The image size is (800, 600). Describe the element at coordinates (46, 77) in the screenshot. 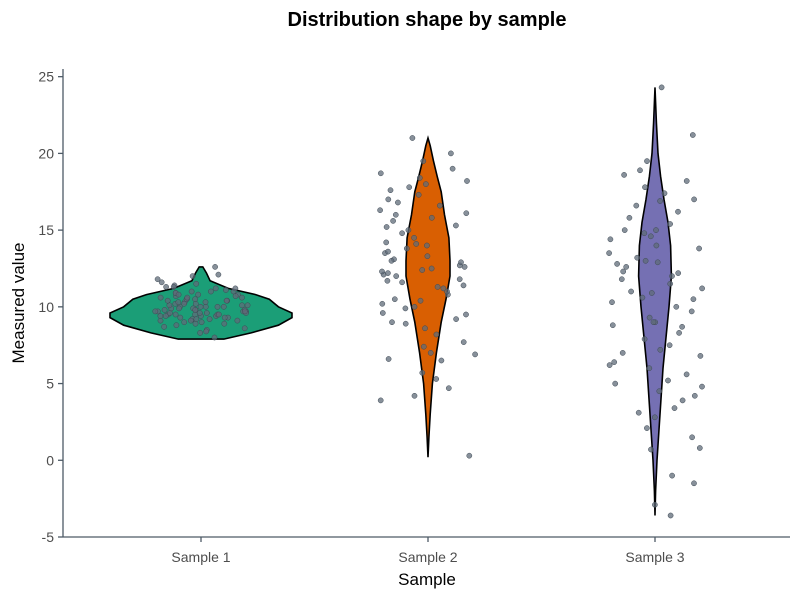

I see `y-tick-label: 25` at that location.